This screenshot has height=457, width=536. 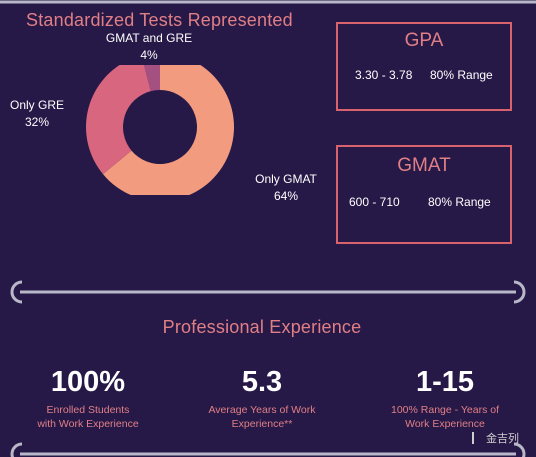 What do you see at coordinates (445, 424) in the screenshot?
I see `stat-range-caption-2: Work Experience` at bounding box center [445, 424].